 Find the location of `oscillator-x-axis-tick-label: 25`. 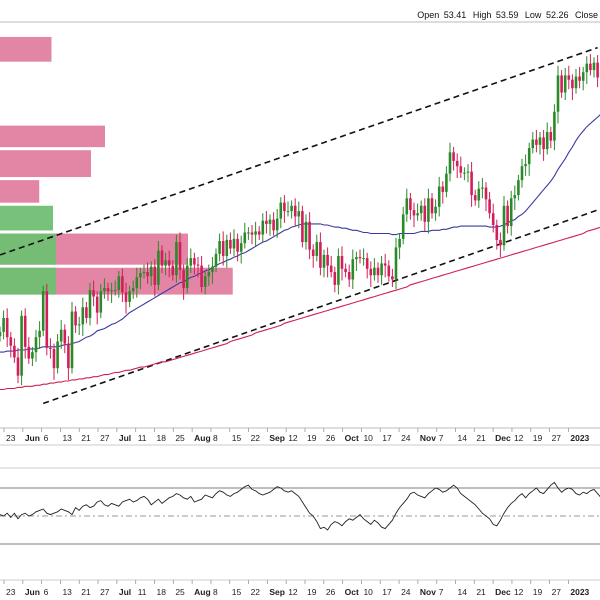

oscillator-x-axis-tick-label: 25 is located at coordinates (180, 592).